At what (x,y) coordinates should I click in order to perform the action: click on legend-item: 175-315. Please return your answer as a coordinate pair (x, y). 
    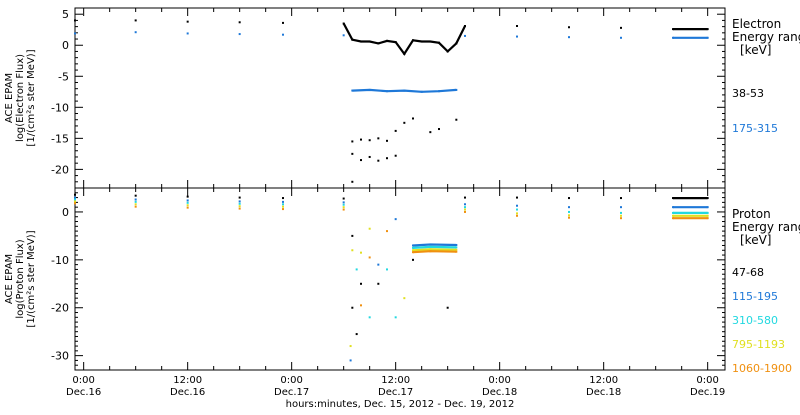
    Looking at the image, I should click on (755, 128).